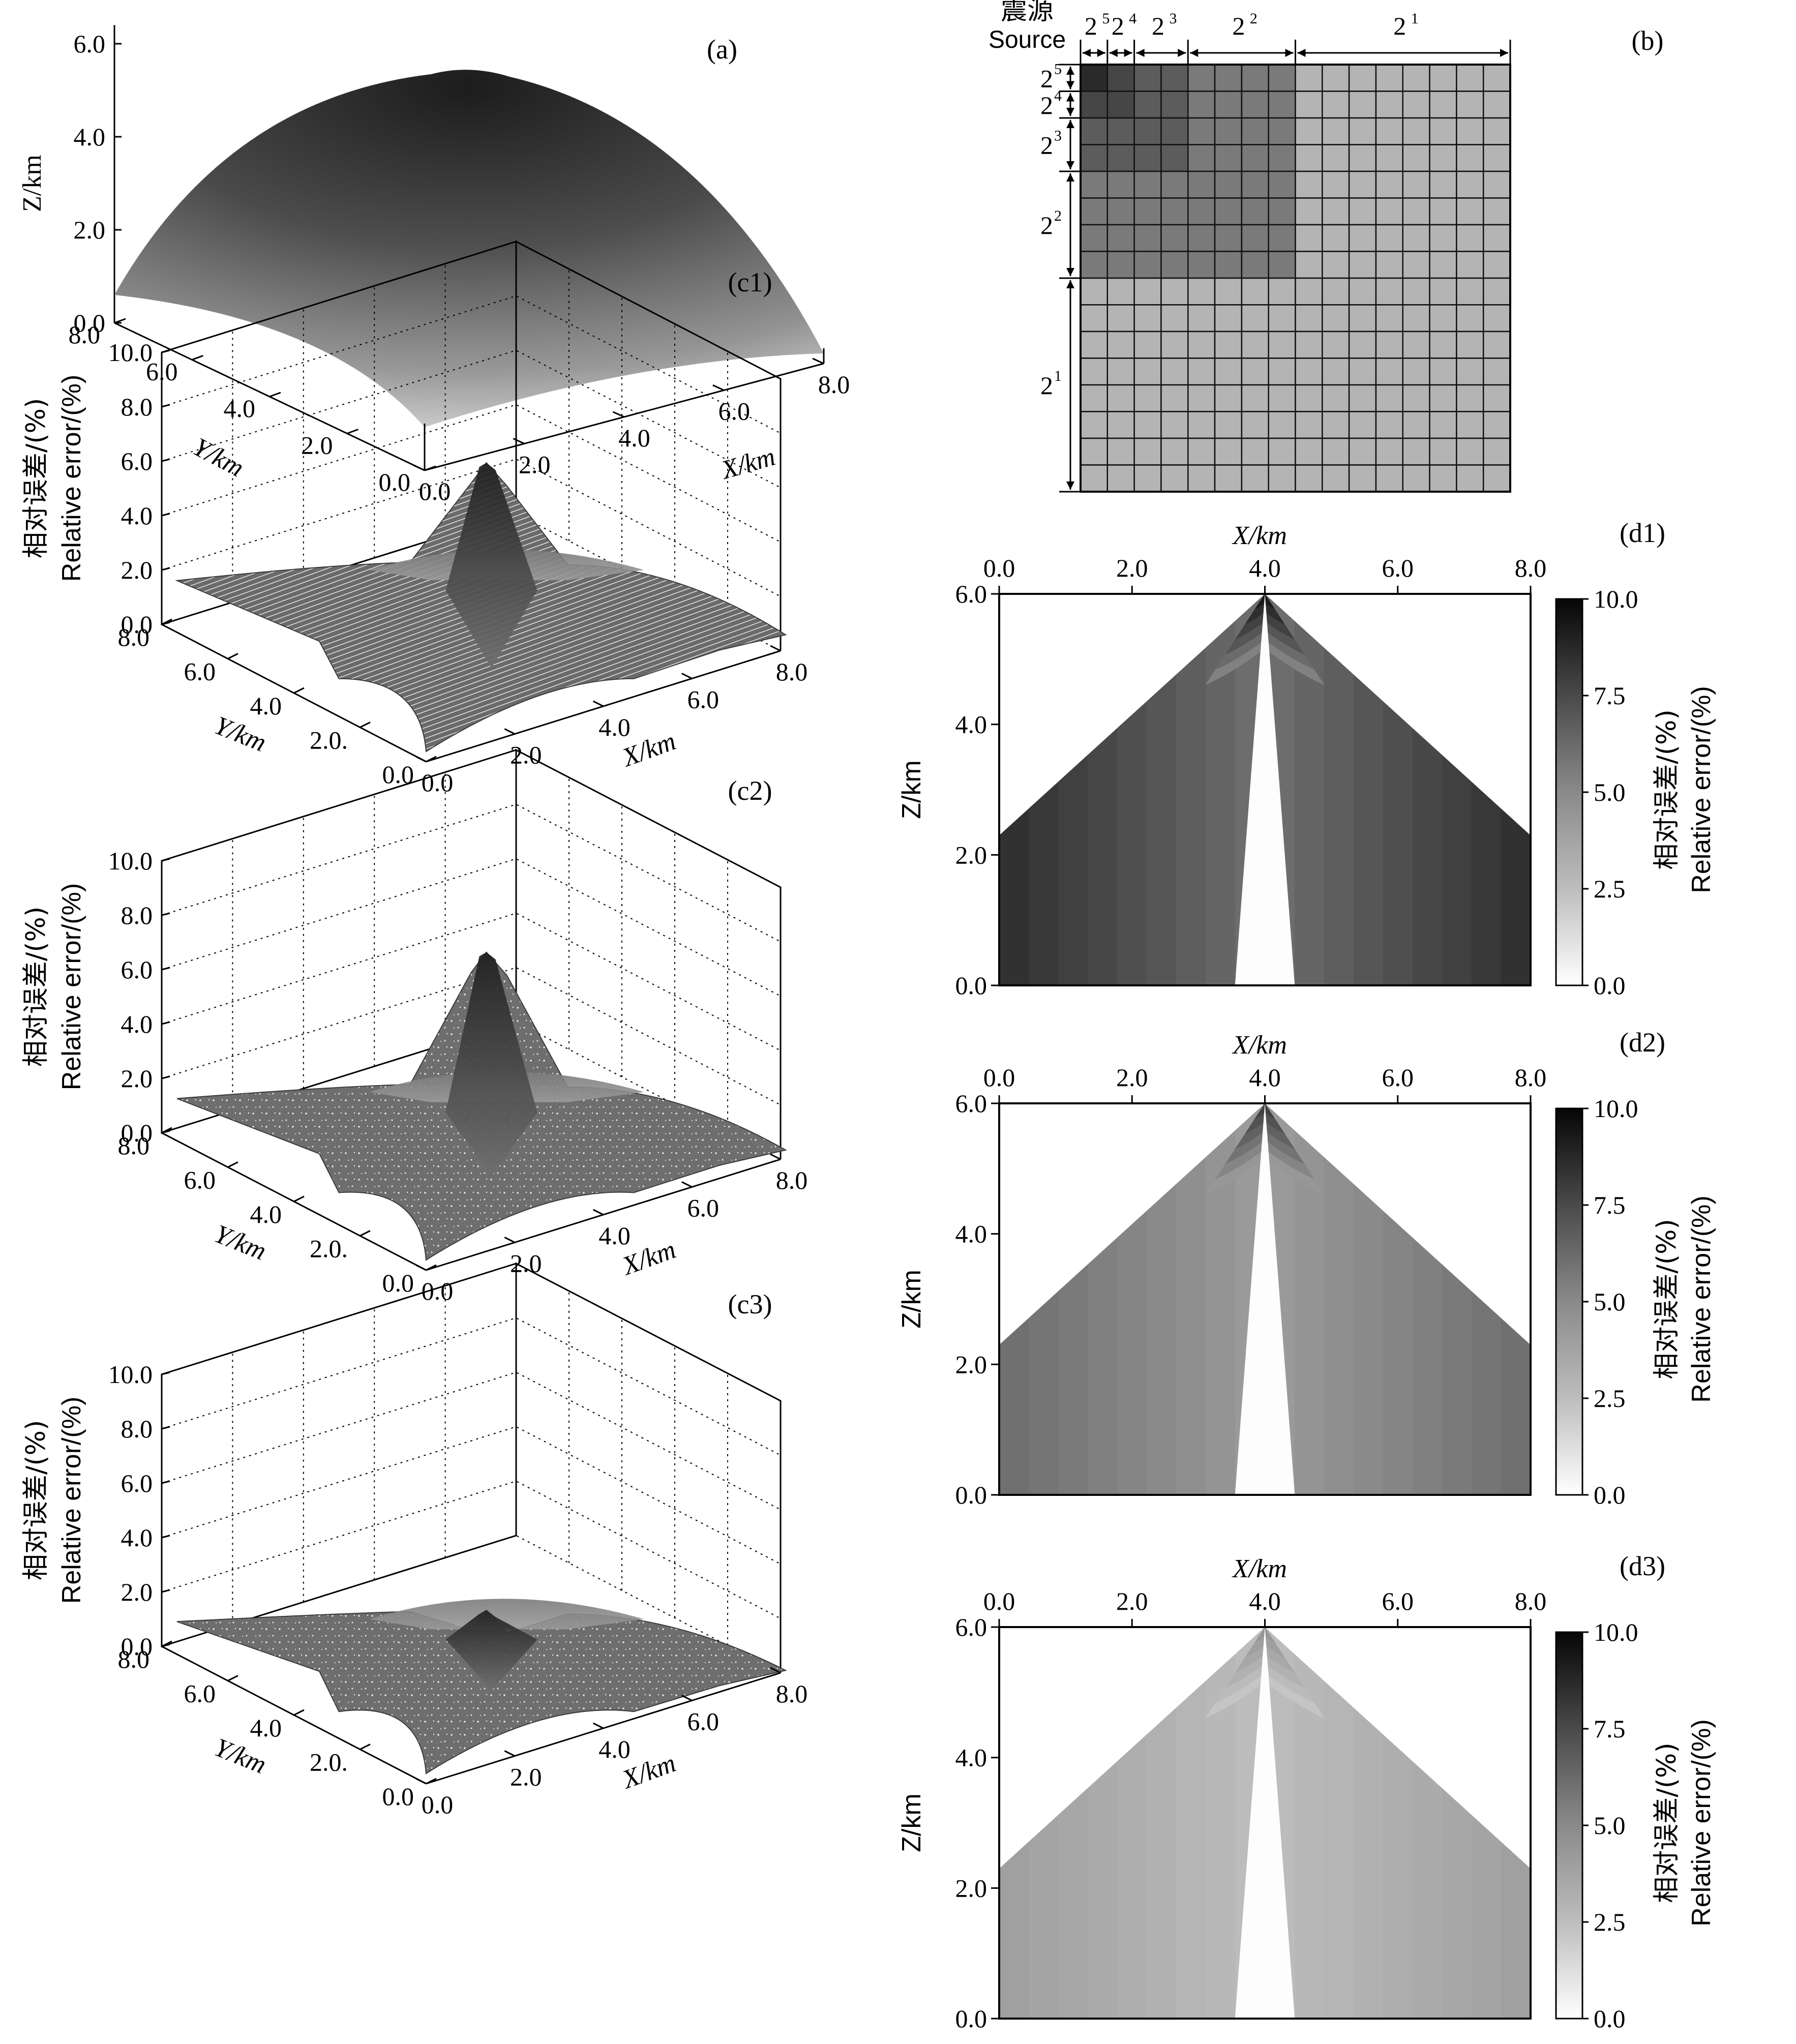  Describe the element at coordinates (421, 1781) in the screenshot. I see `x-tick` at that location.